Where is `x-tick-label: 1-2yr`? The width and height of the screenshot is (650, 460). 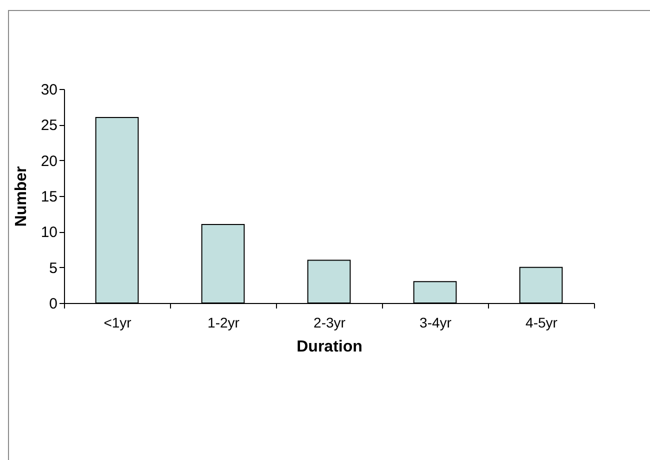
x-tick-label: 1-2yr is located at coordinates (224, 322).